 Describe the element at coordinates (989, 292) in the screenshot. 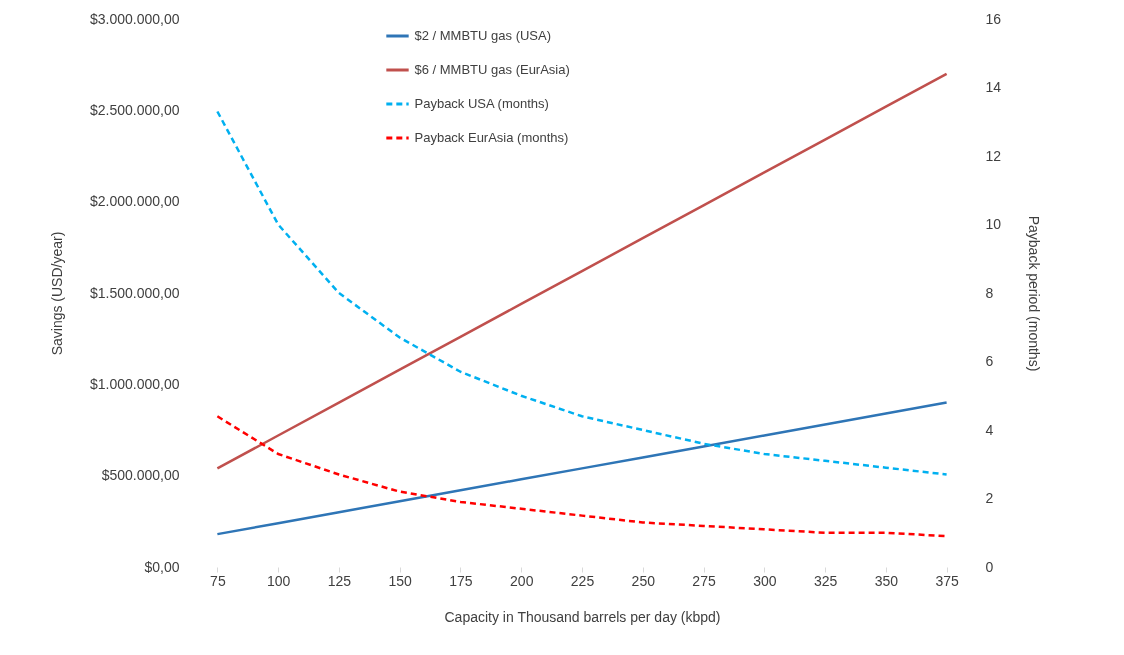

I see `y2-tick-label: 8` at that location.